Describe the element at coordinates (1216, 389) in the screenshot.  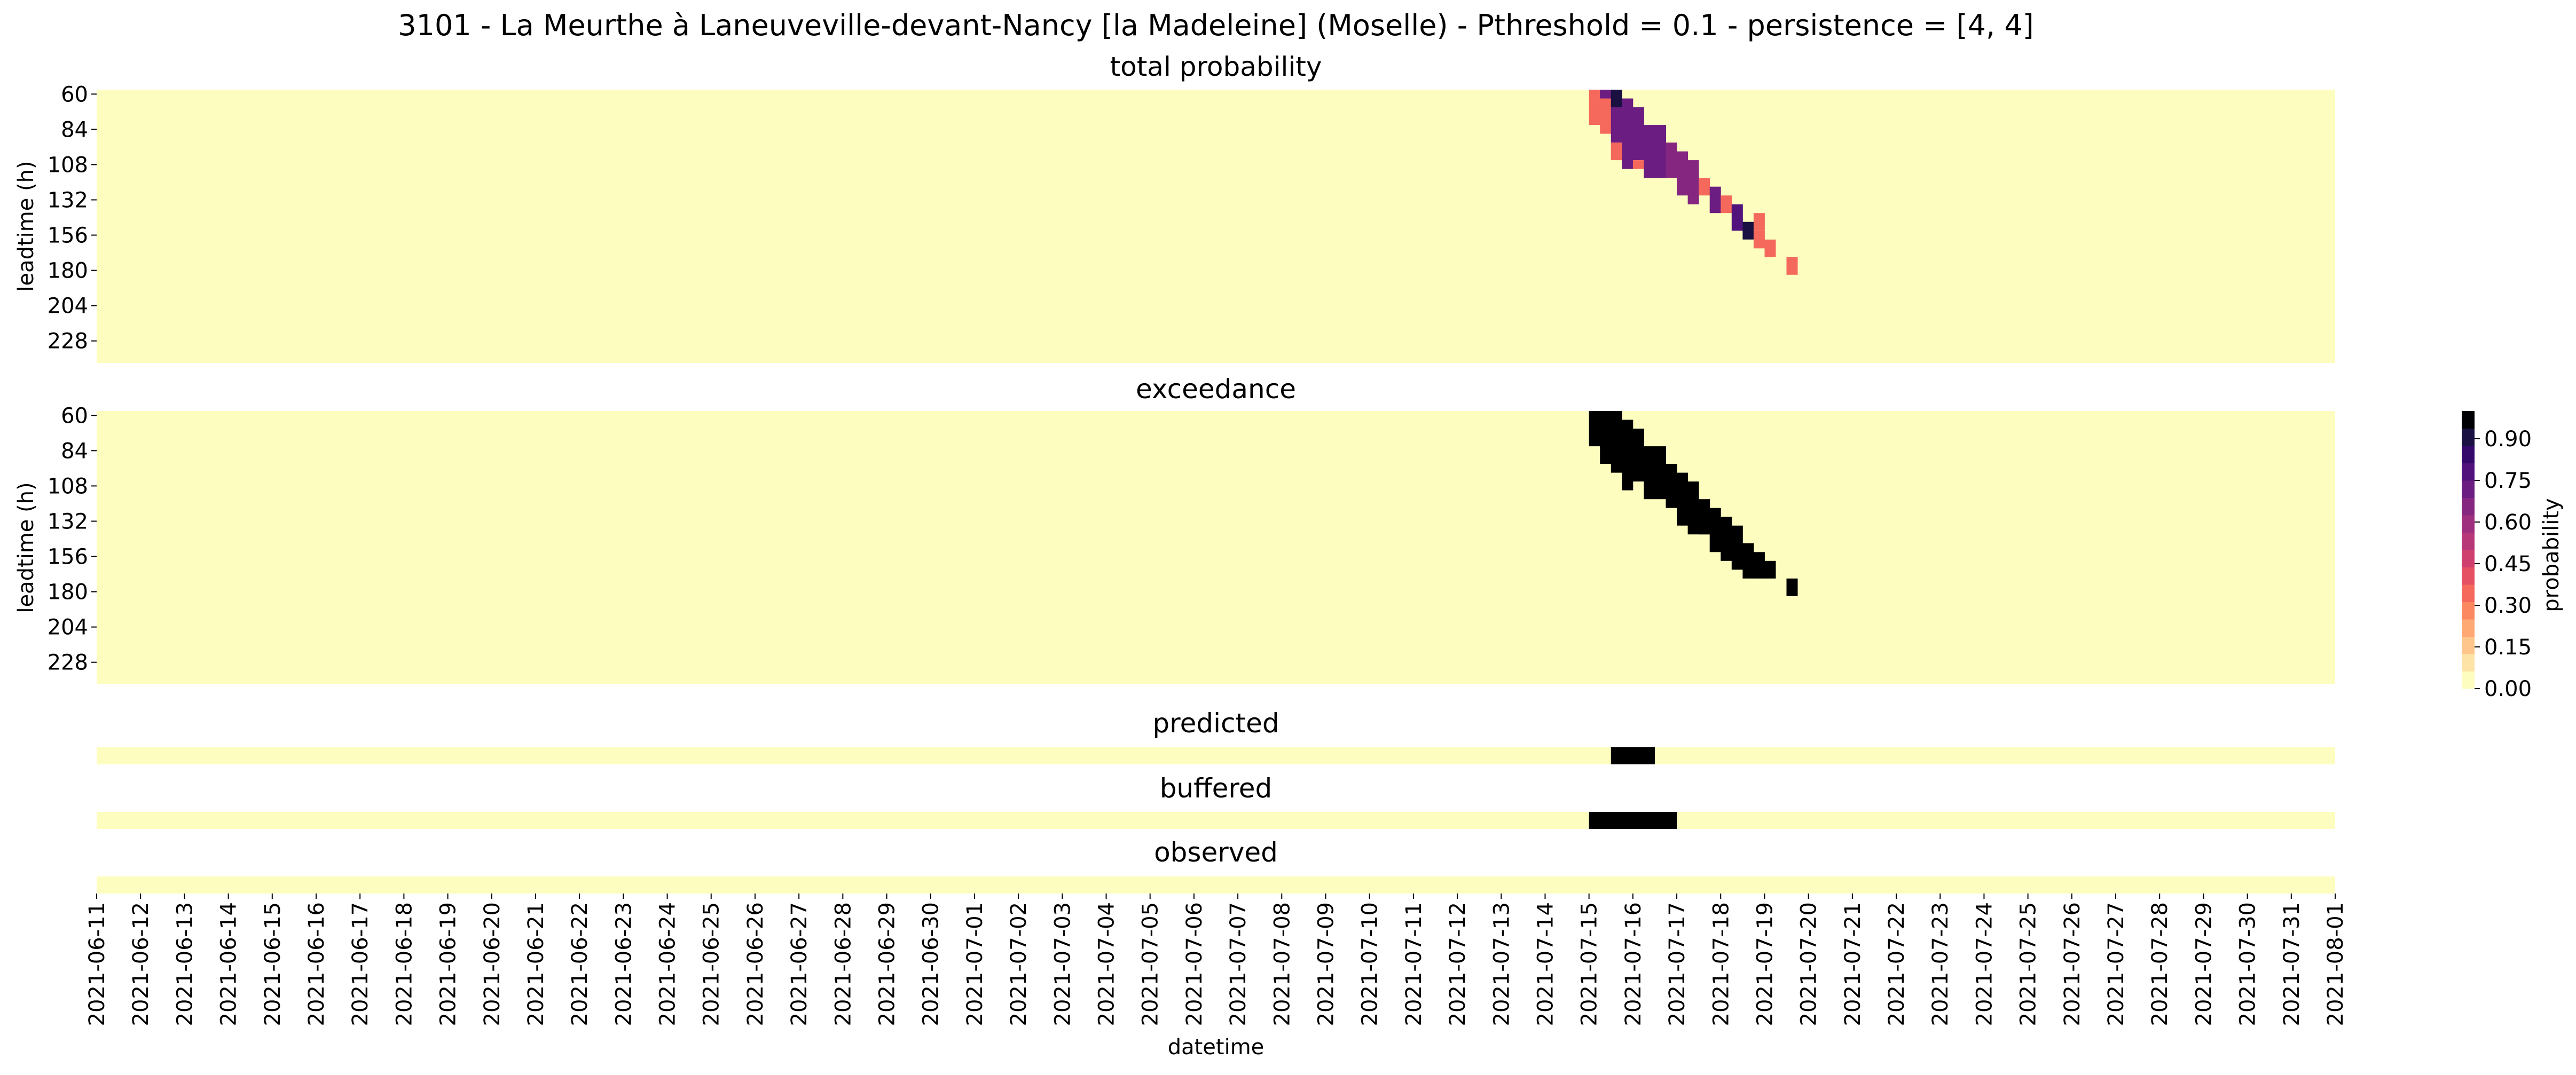
I see `panel-title-exceedance: exceedance` at that location.